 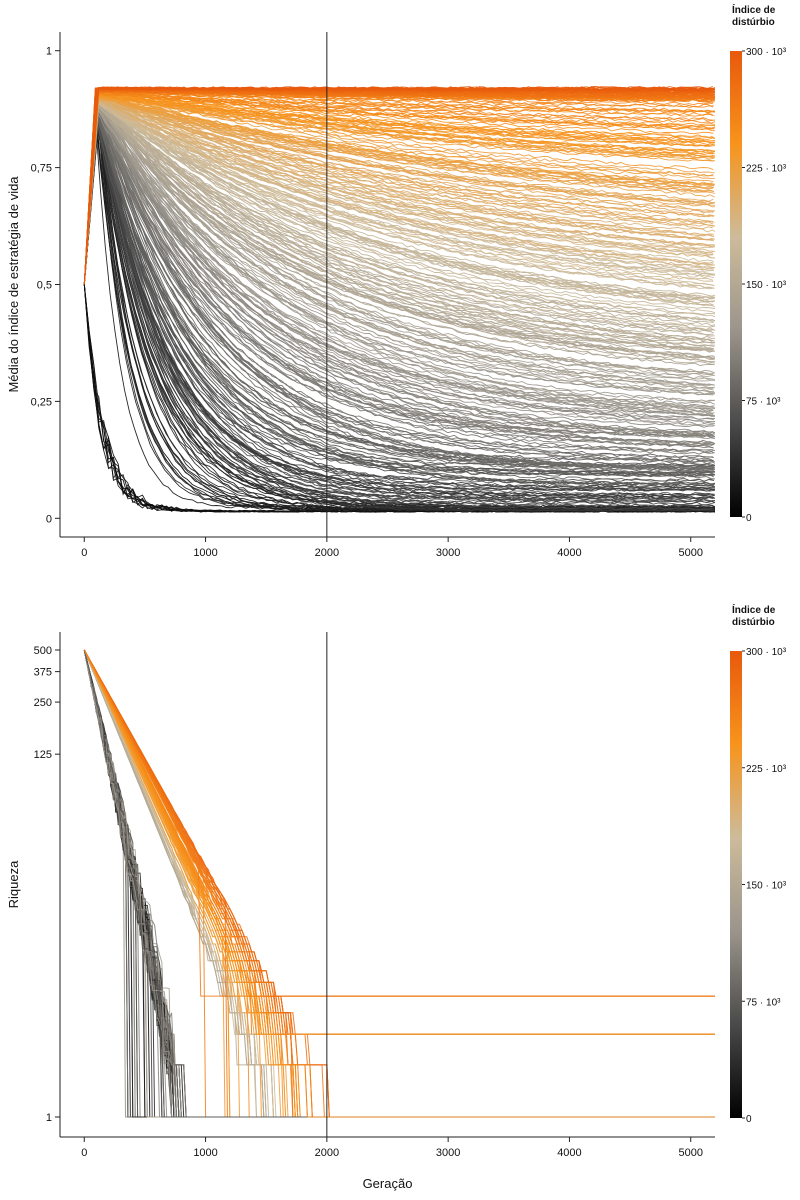 What do you see at coordinates (388, 1183) in the screenshot?
I see `richness-x-axis-title: Geração` at bounding box center [388, 1183].